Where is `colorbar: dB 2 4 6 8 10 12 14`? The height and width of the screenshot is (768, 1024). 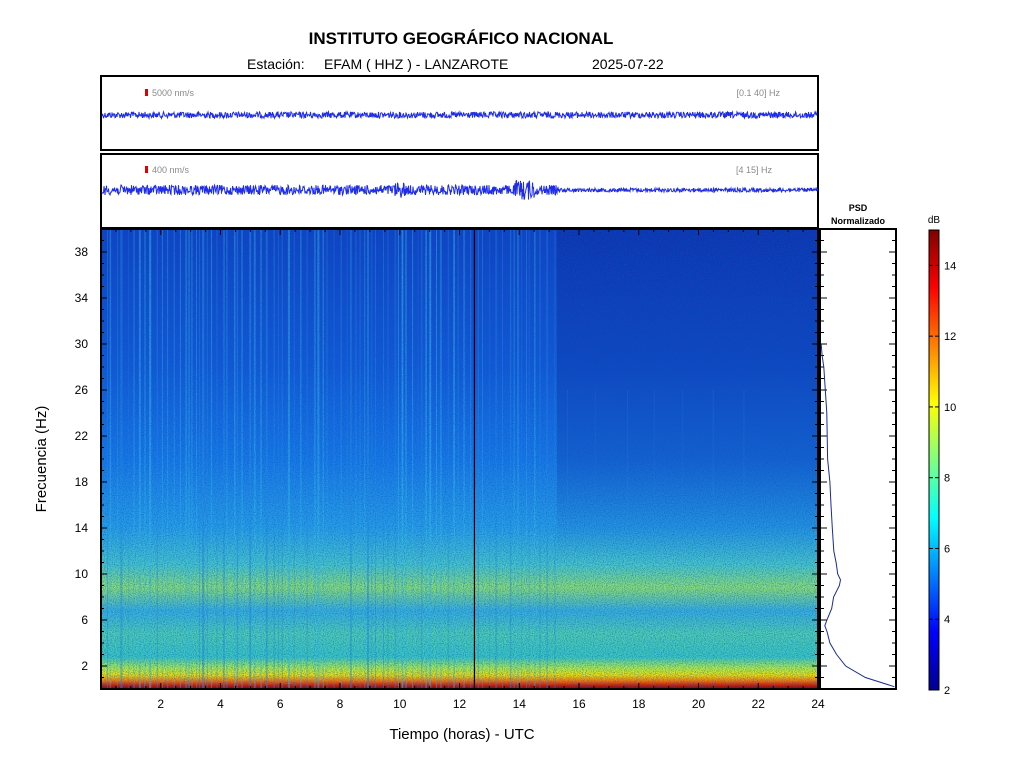 colorbar: dB 2 4 6 8 10 12 14 is located at coordinates (942, 456).